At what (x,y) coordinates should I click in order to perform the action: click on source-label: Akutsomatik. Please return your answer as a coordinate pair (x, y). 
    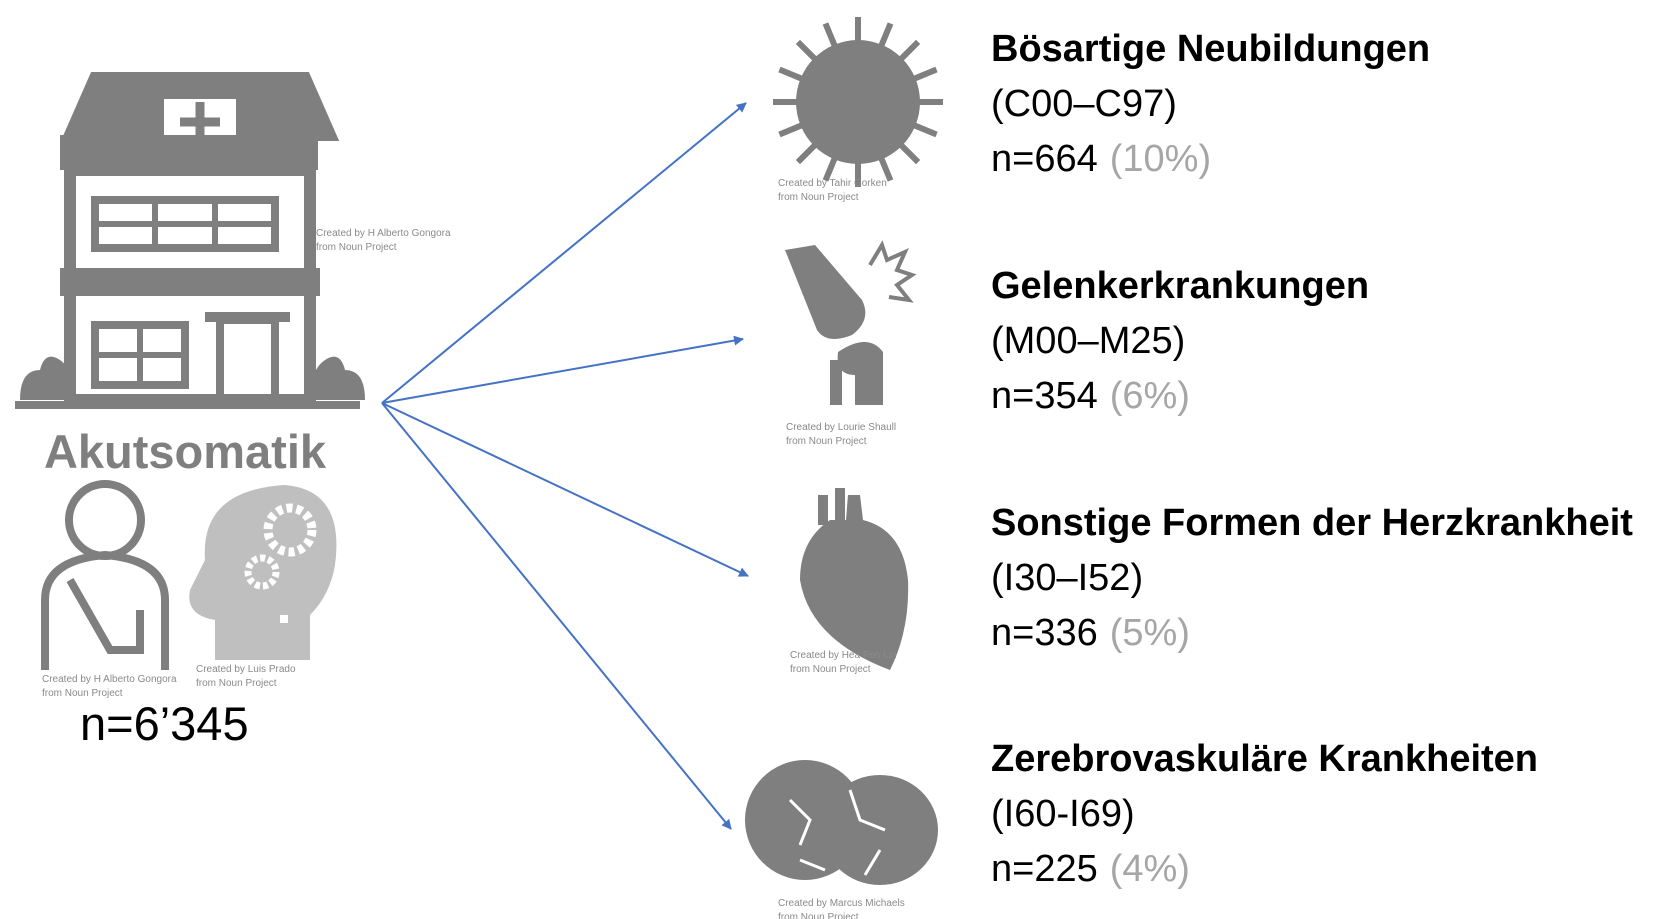
    Looking at the image, I should click on (185, 451).